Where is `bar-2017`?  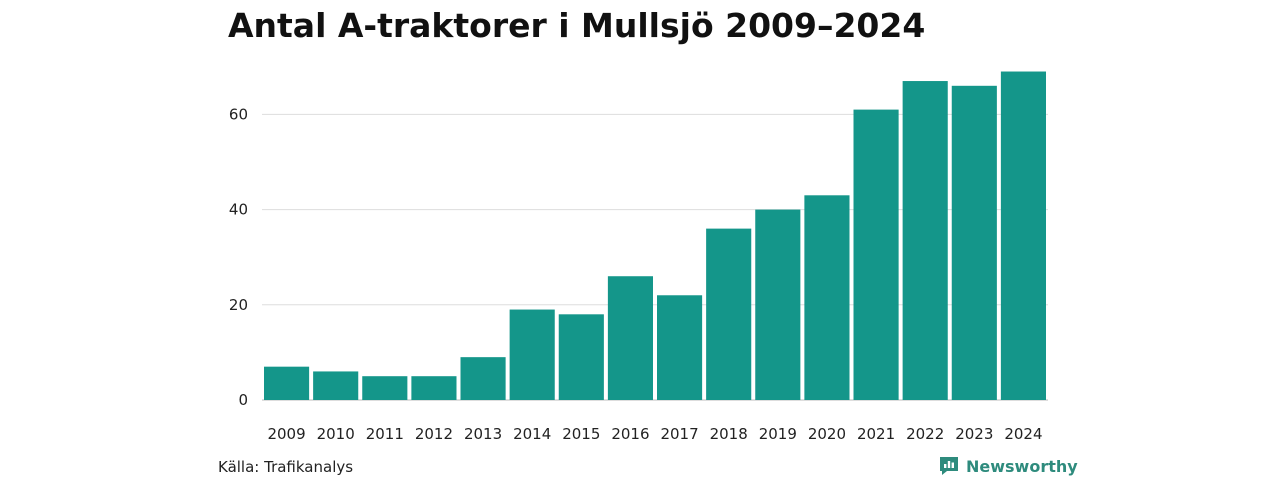 bar-2017 is located at coordinates (680, 347).